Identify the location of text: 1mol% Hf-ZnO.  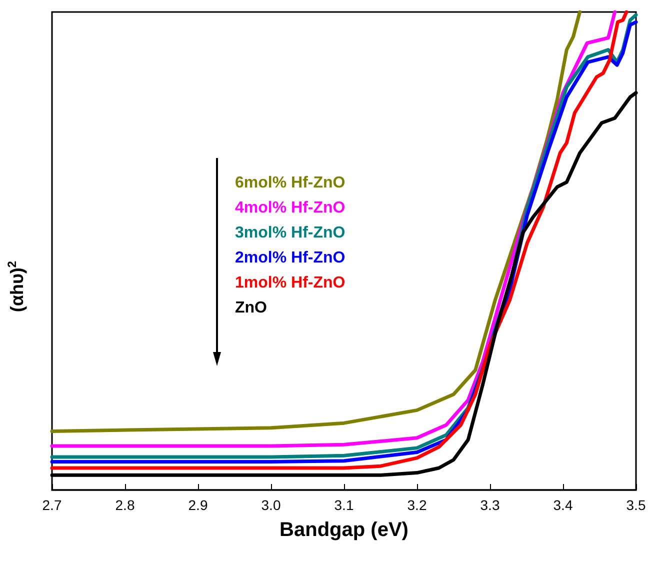
(290, 283).